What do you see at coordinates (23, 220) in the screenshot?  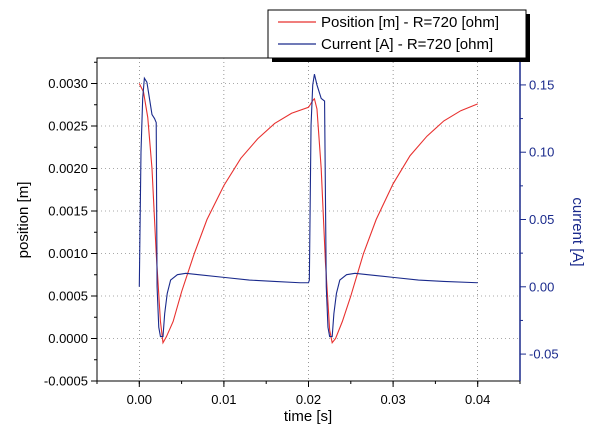 I see `left-y-axis-label: position [m]` at bounding box center [23, 220].